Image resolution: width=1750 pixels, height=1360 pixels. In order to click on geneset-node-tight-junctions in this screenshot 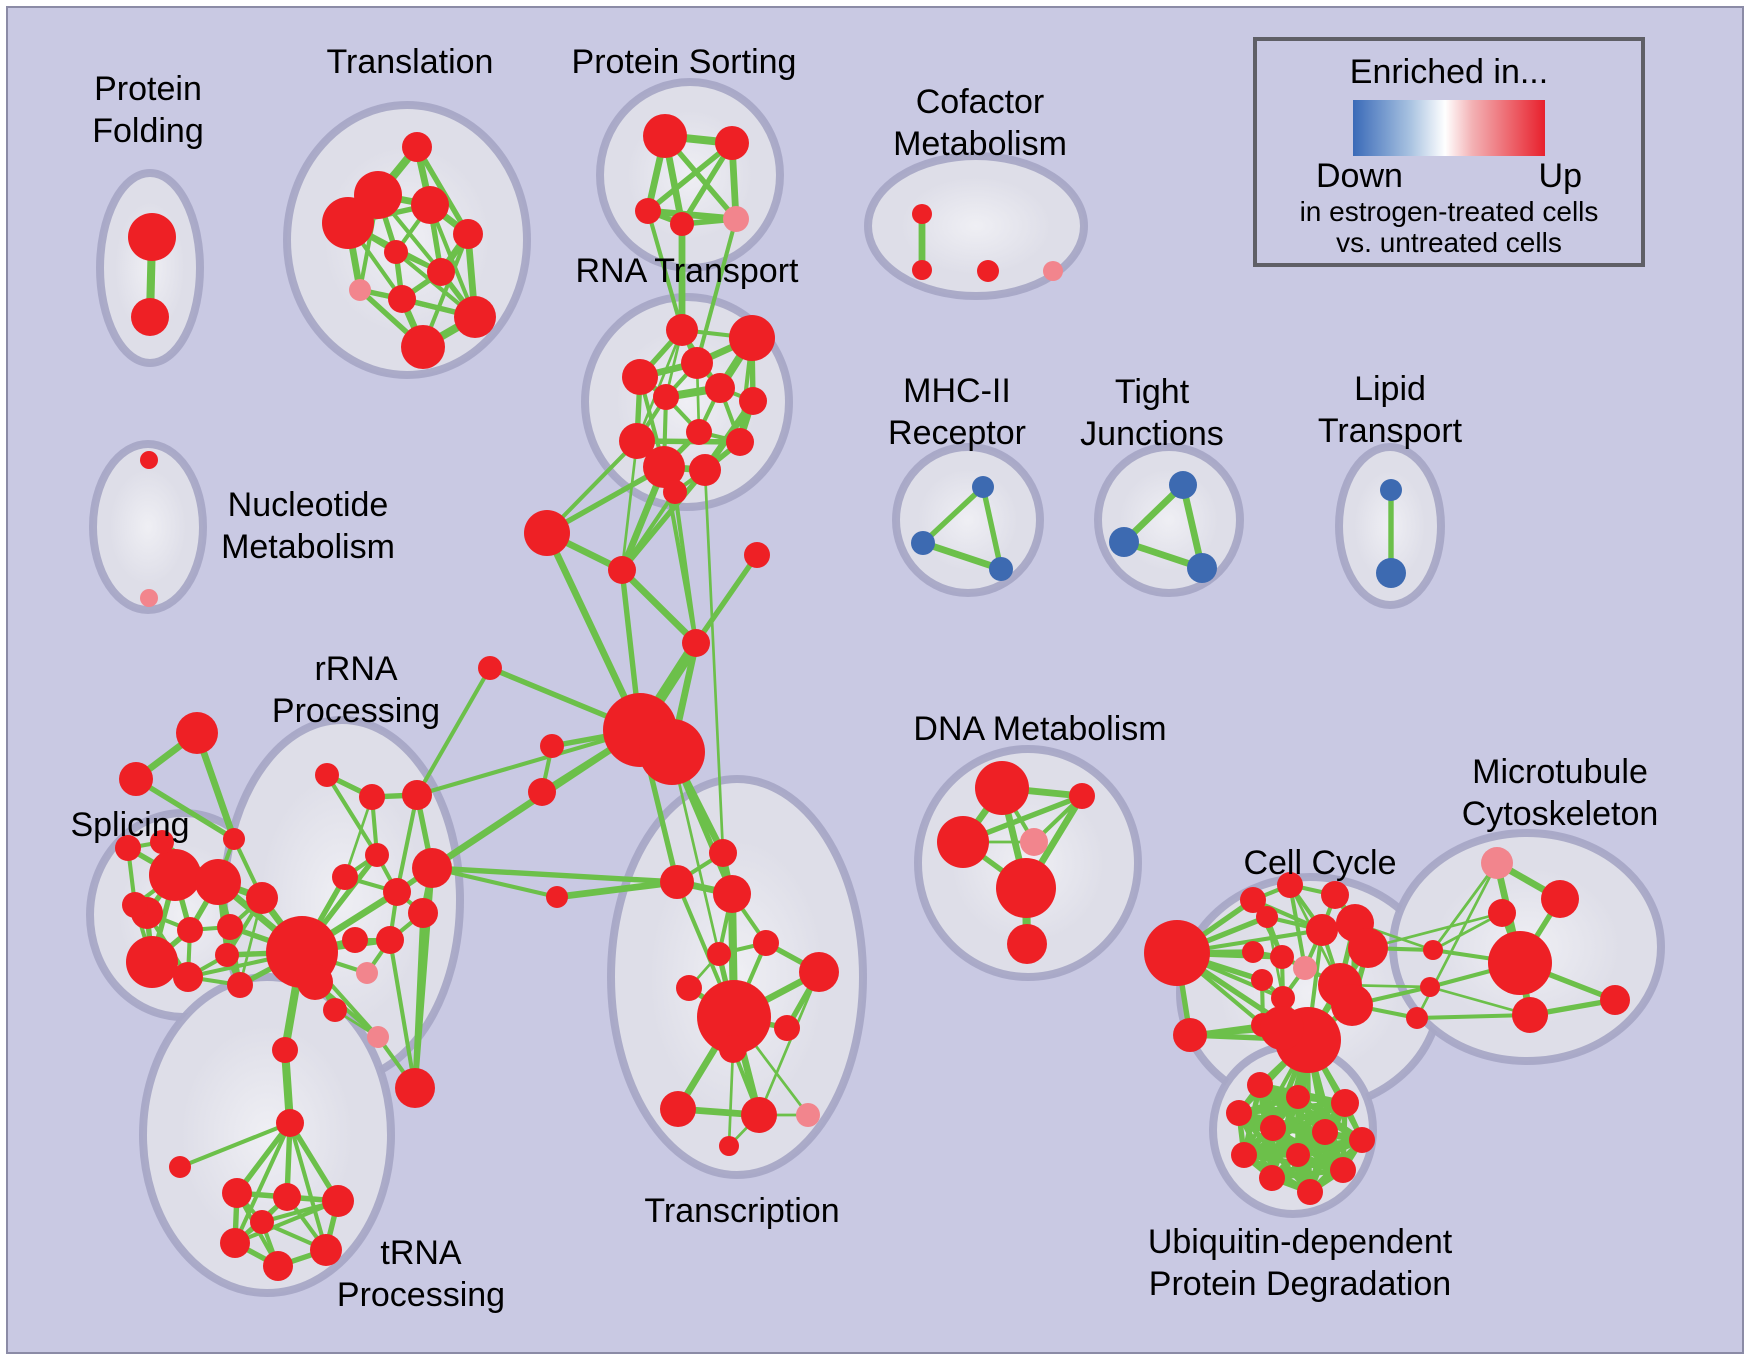, I will do `click(1124, 542)`.